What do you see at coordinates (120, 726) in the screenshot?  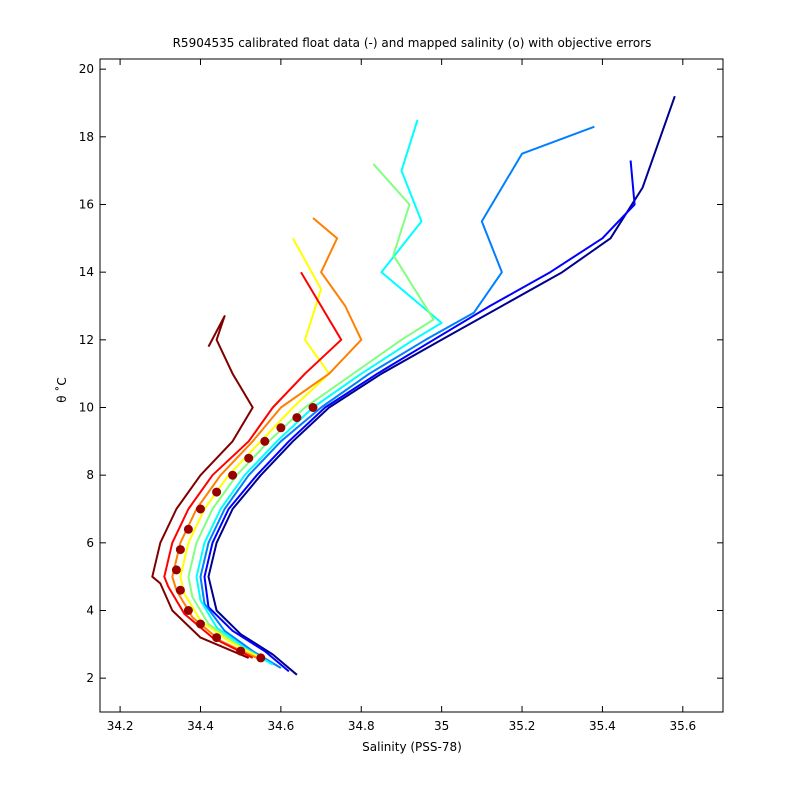 I see `x-tick-label: 34.2` at bounding box center [120, 726].